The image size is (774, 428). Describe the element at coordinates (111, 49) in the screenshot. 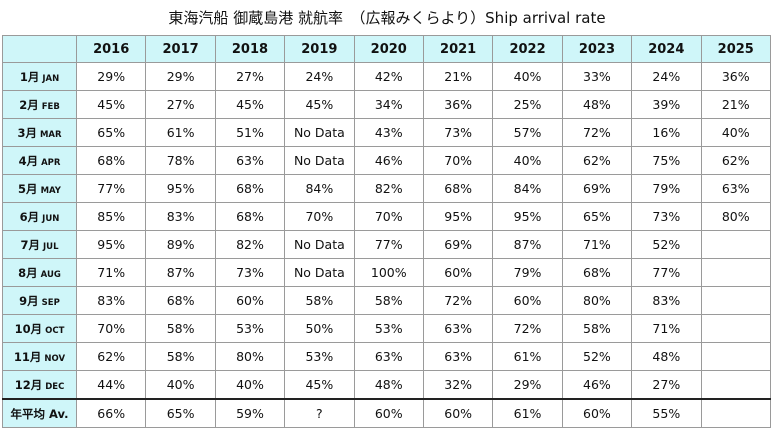

I see `year-header: 2016` at that location.